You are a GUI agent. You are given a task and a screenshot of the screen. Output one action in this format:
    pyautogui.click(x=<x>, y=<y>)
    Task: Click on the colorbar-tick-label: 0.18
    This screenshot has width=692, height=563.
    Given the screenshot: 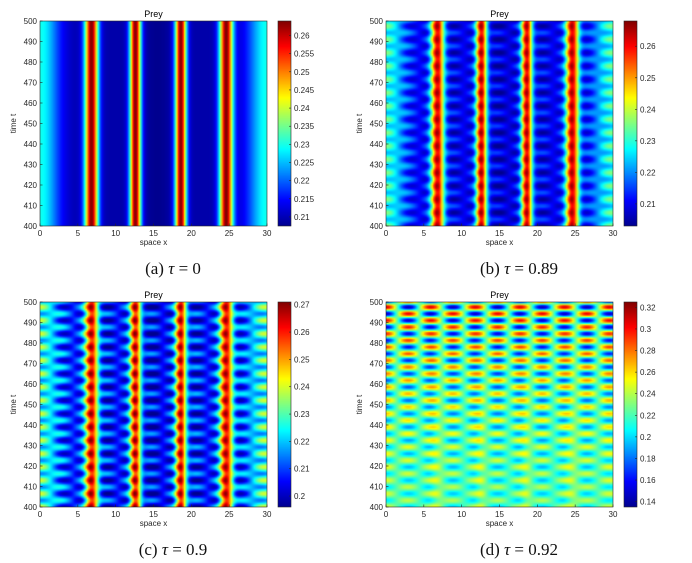 What is the action you would take?
    pyautogui.click(x=648, y=458)
    